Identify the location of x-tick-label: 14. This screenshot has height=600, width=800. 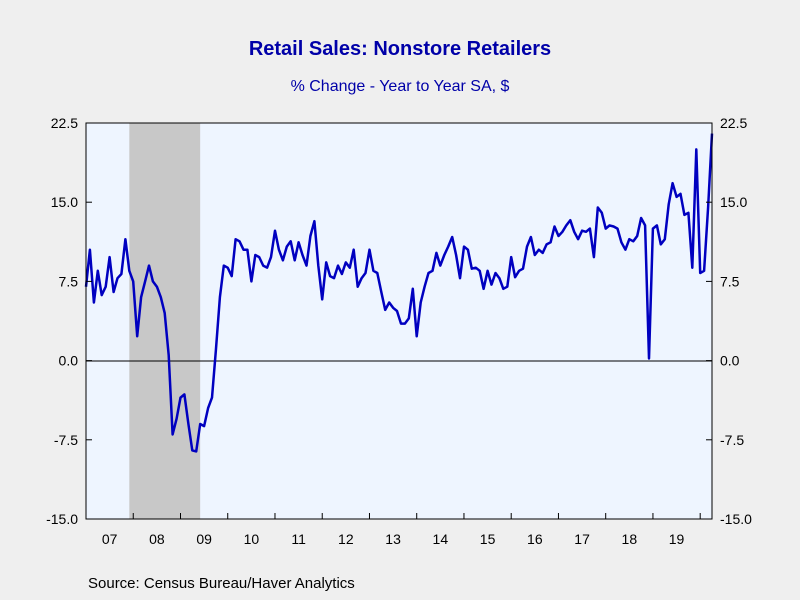
(441, 539).